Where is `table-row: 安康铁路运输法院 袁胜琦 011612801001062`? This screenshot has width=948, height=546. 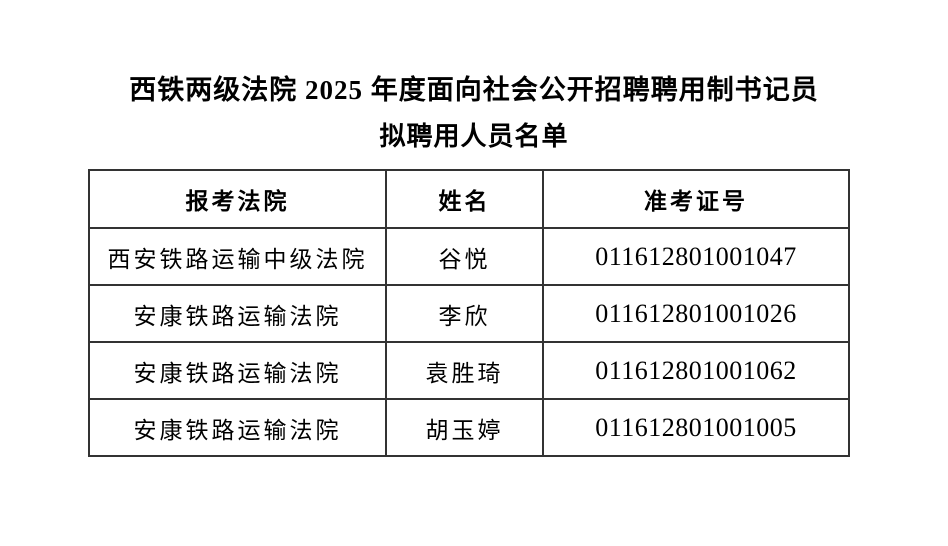
table-row: 安康铁路运输法院 袁胜琦 011612801001062 is located at coordinates (469, 370).